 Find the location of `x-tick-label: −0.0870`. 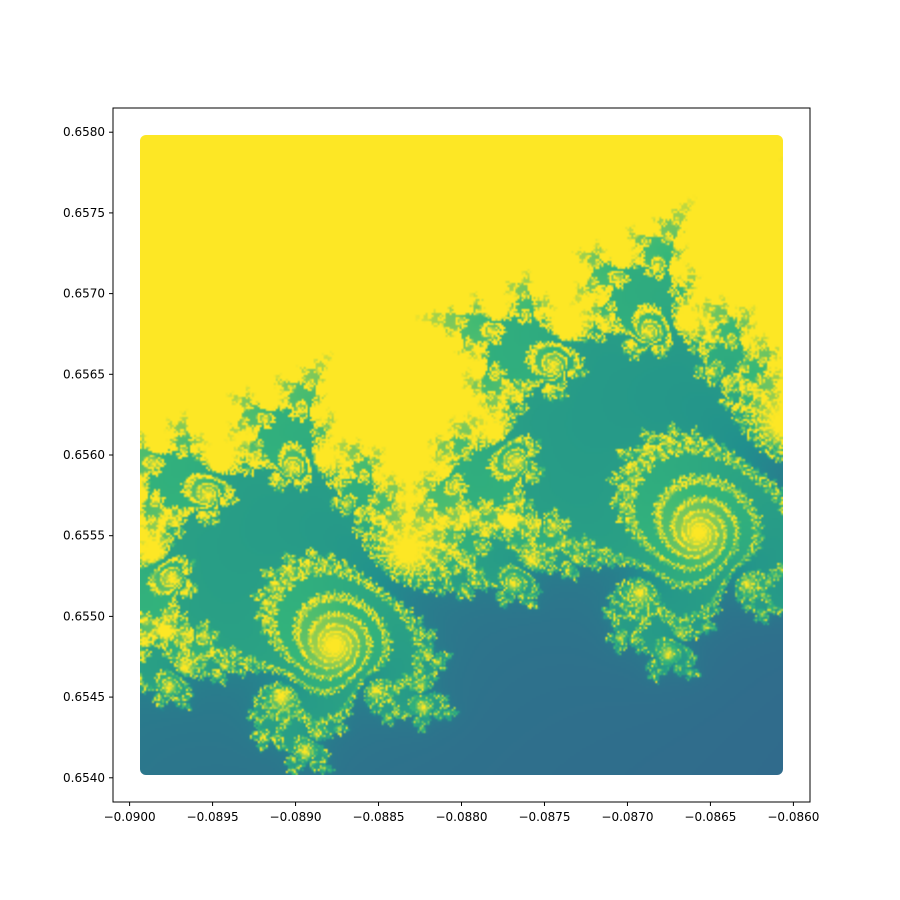

x-tick-label: −0.0870 is located at coordinates (627, 817).